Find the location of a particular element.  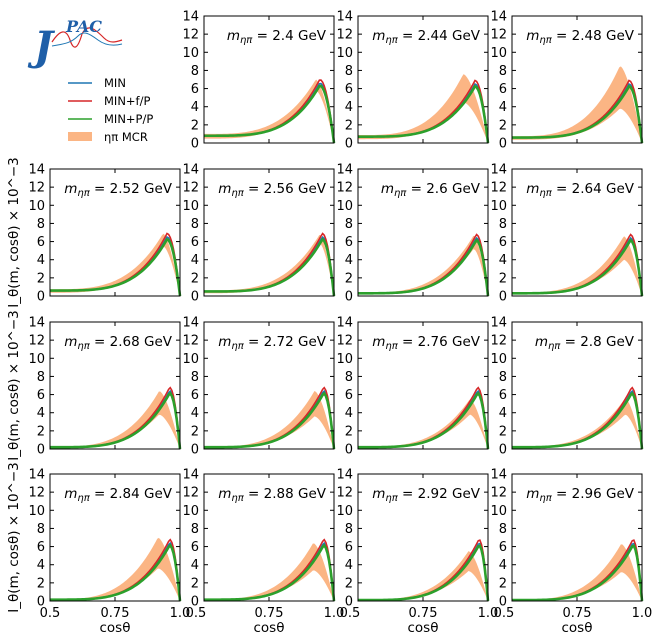

panel: 0 2 4 6 8 10 12 14 mηπ = 2.44 GeV is located at coordinates (413, 81).